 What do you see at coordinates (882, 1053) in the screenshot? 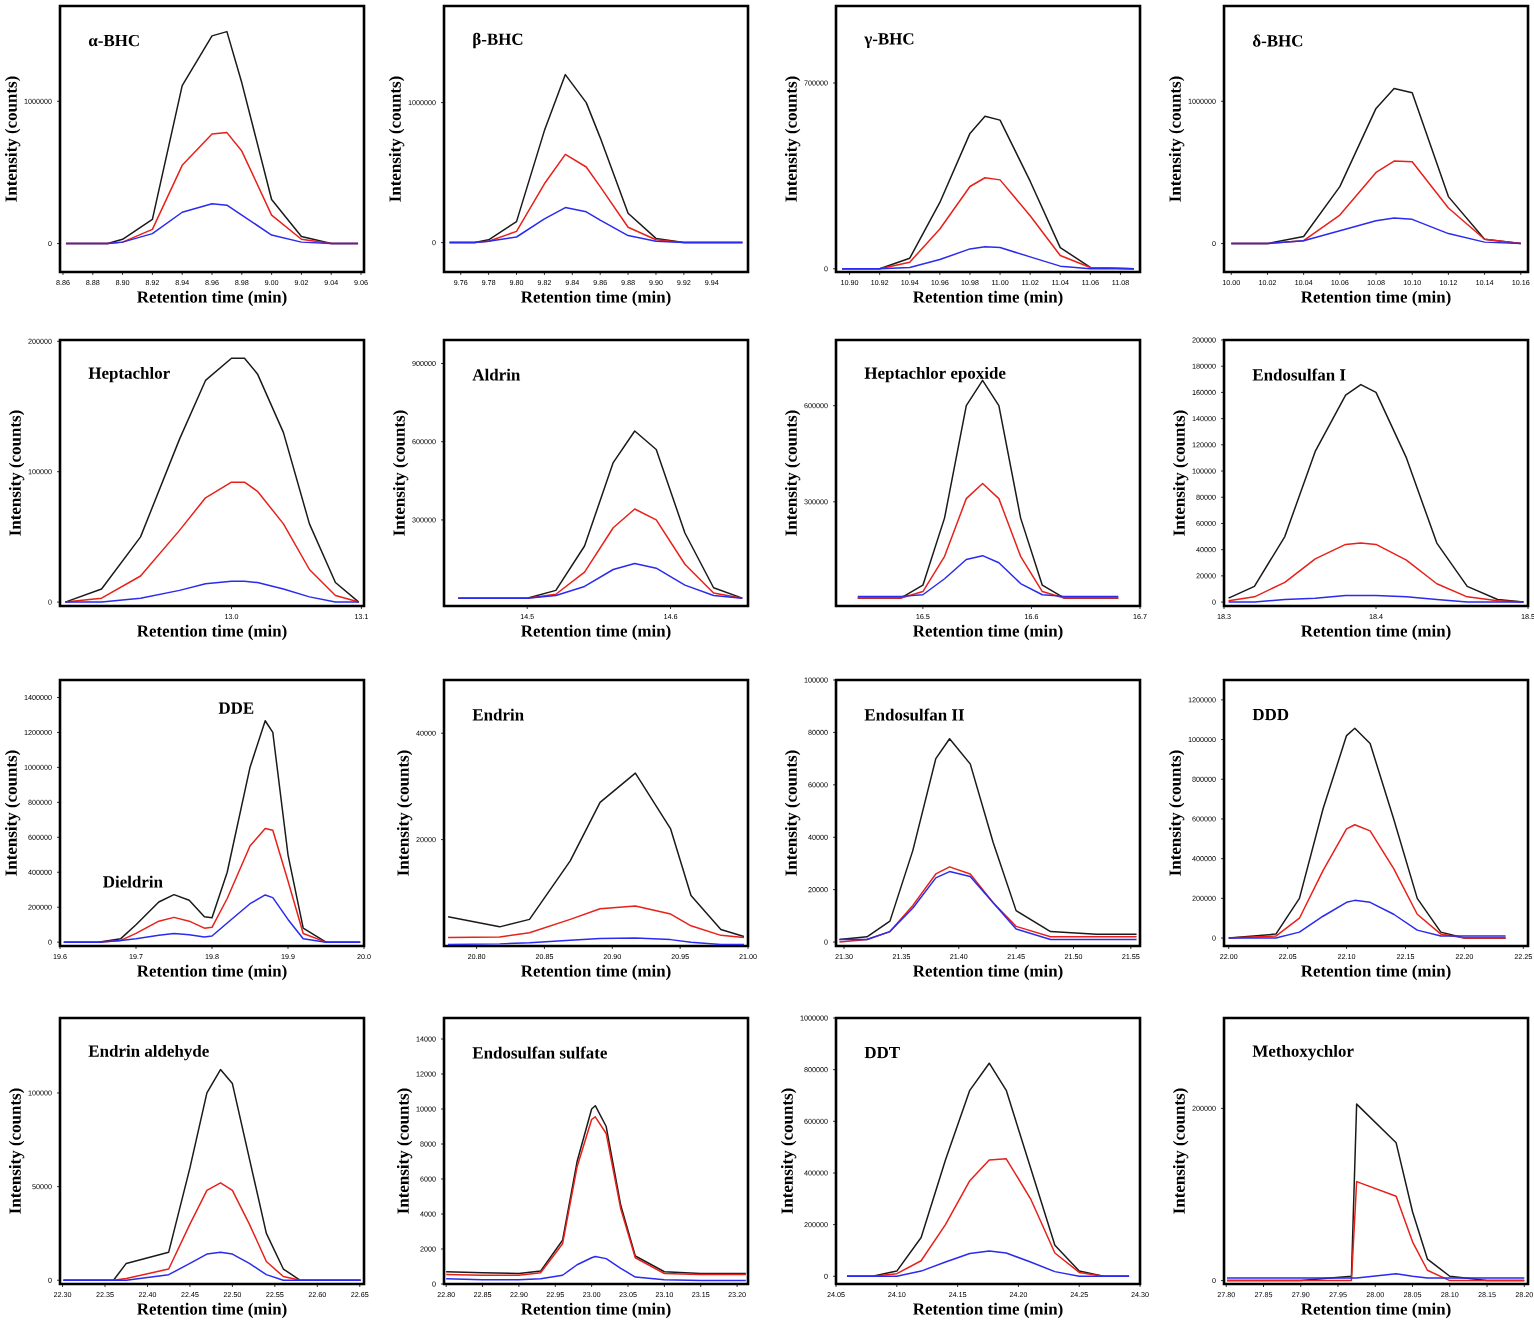
I see `text: DDT` at bounding box center [882, 1053].